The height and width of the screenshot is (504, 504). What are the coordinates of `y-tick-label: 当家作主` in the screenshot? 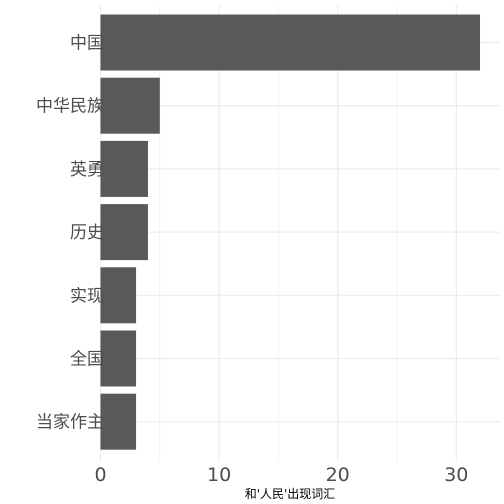 It's located at (70, 423).